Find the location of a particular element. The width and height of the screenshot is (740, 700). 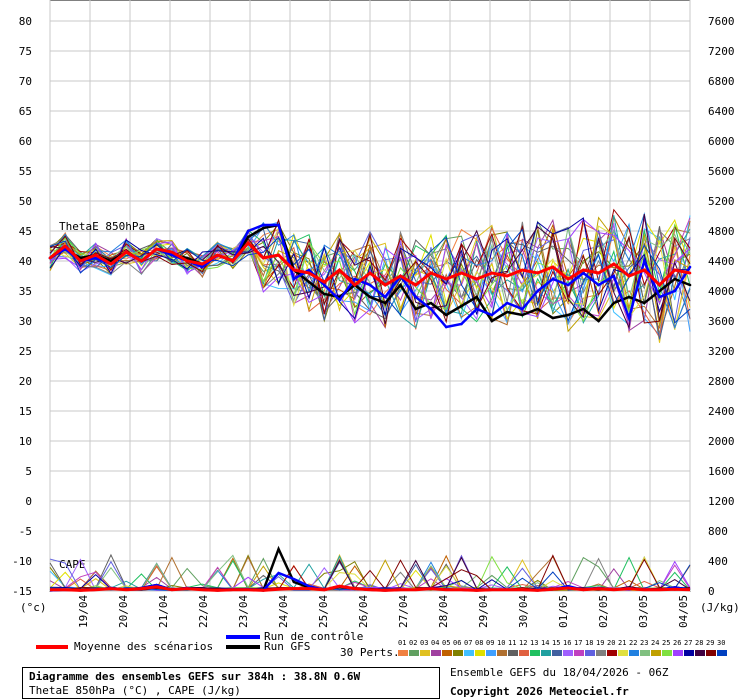

left-tick-label: -10 is located at coordinates (22, 561).